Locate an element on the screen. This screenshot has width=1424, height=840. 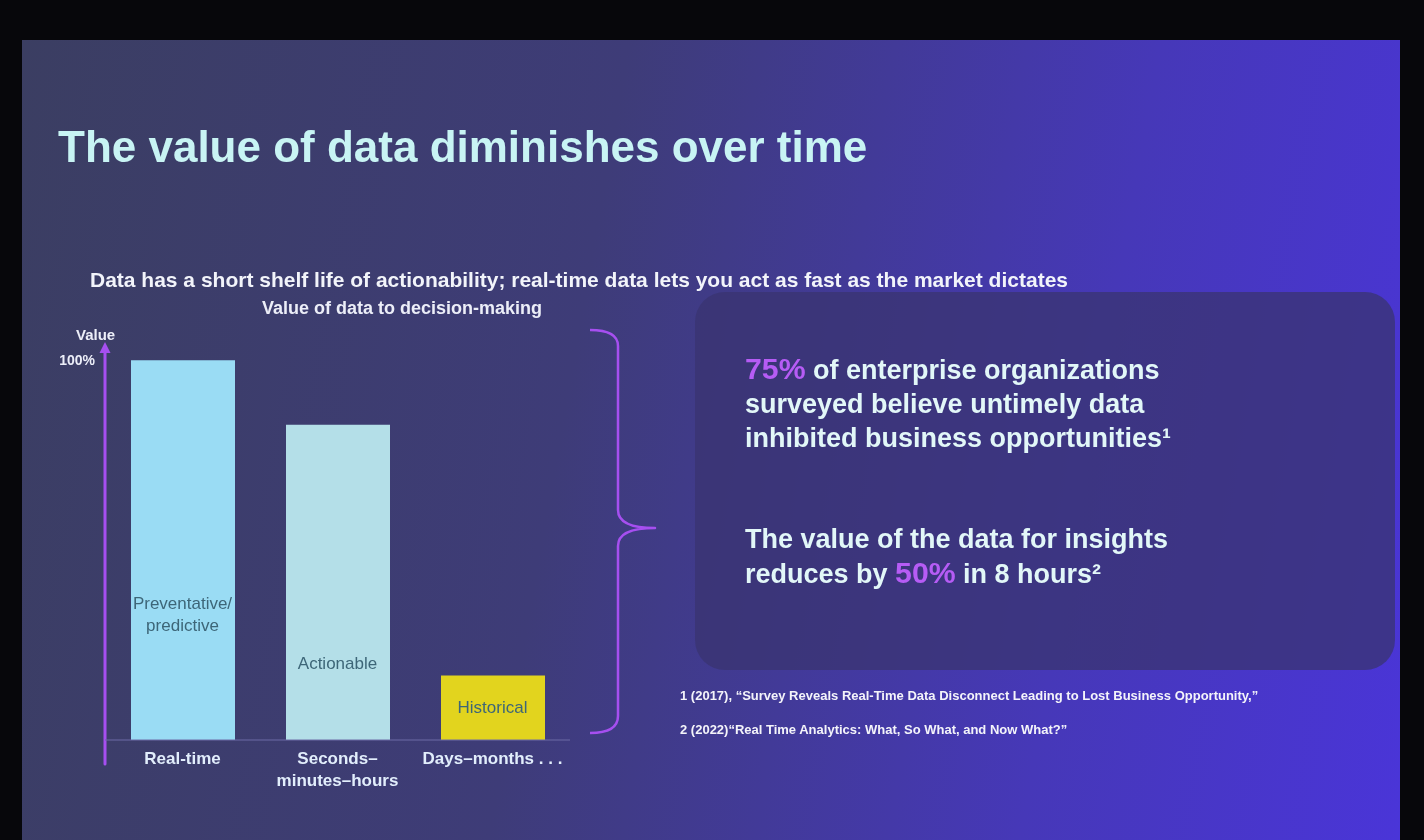
text: The value of the data for insights reduces by 50% in 8 hours² is located at coordinates (957, 556).